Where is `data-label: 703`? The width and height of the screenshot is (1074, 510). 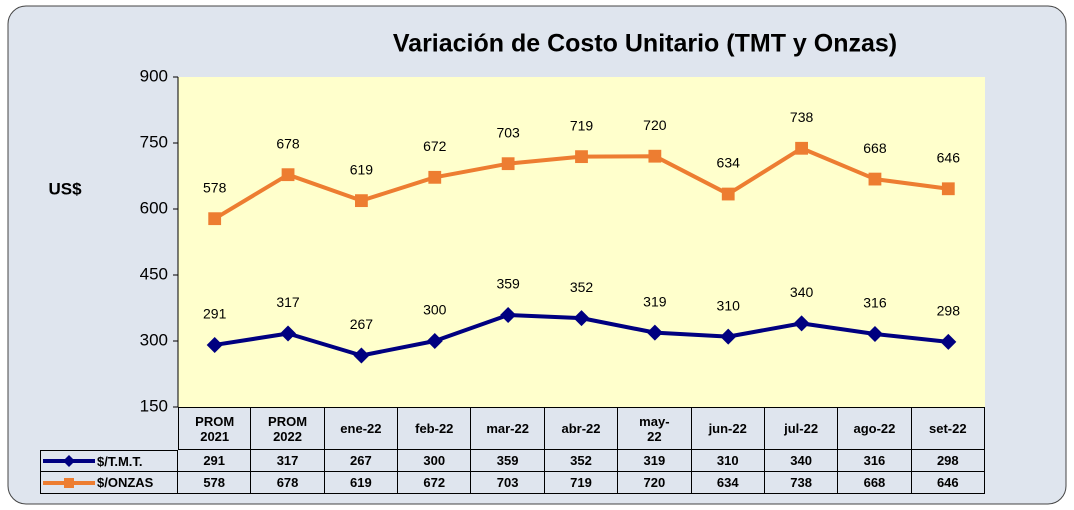
data-label: 703 is located at coordinates (508, 132).